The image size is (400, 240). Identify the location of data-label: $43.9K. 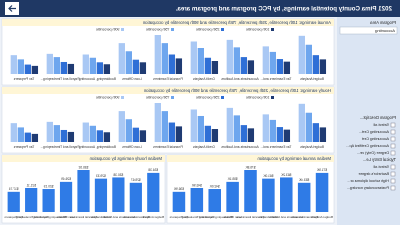
(196, 185).